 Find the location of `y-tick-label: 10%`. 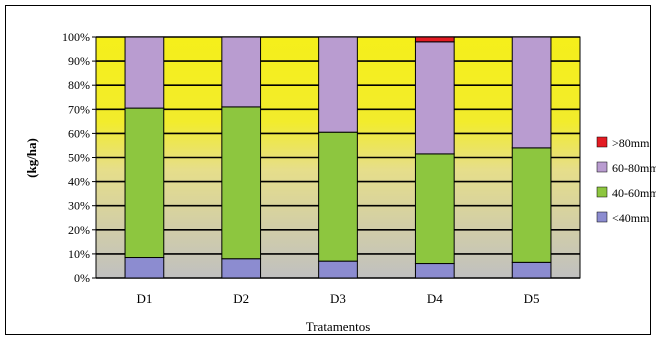

y-tick-label: 10% is located at coordinates (79, 254).